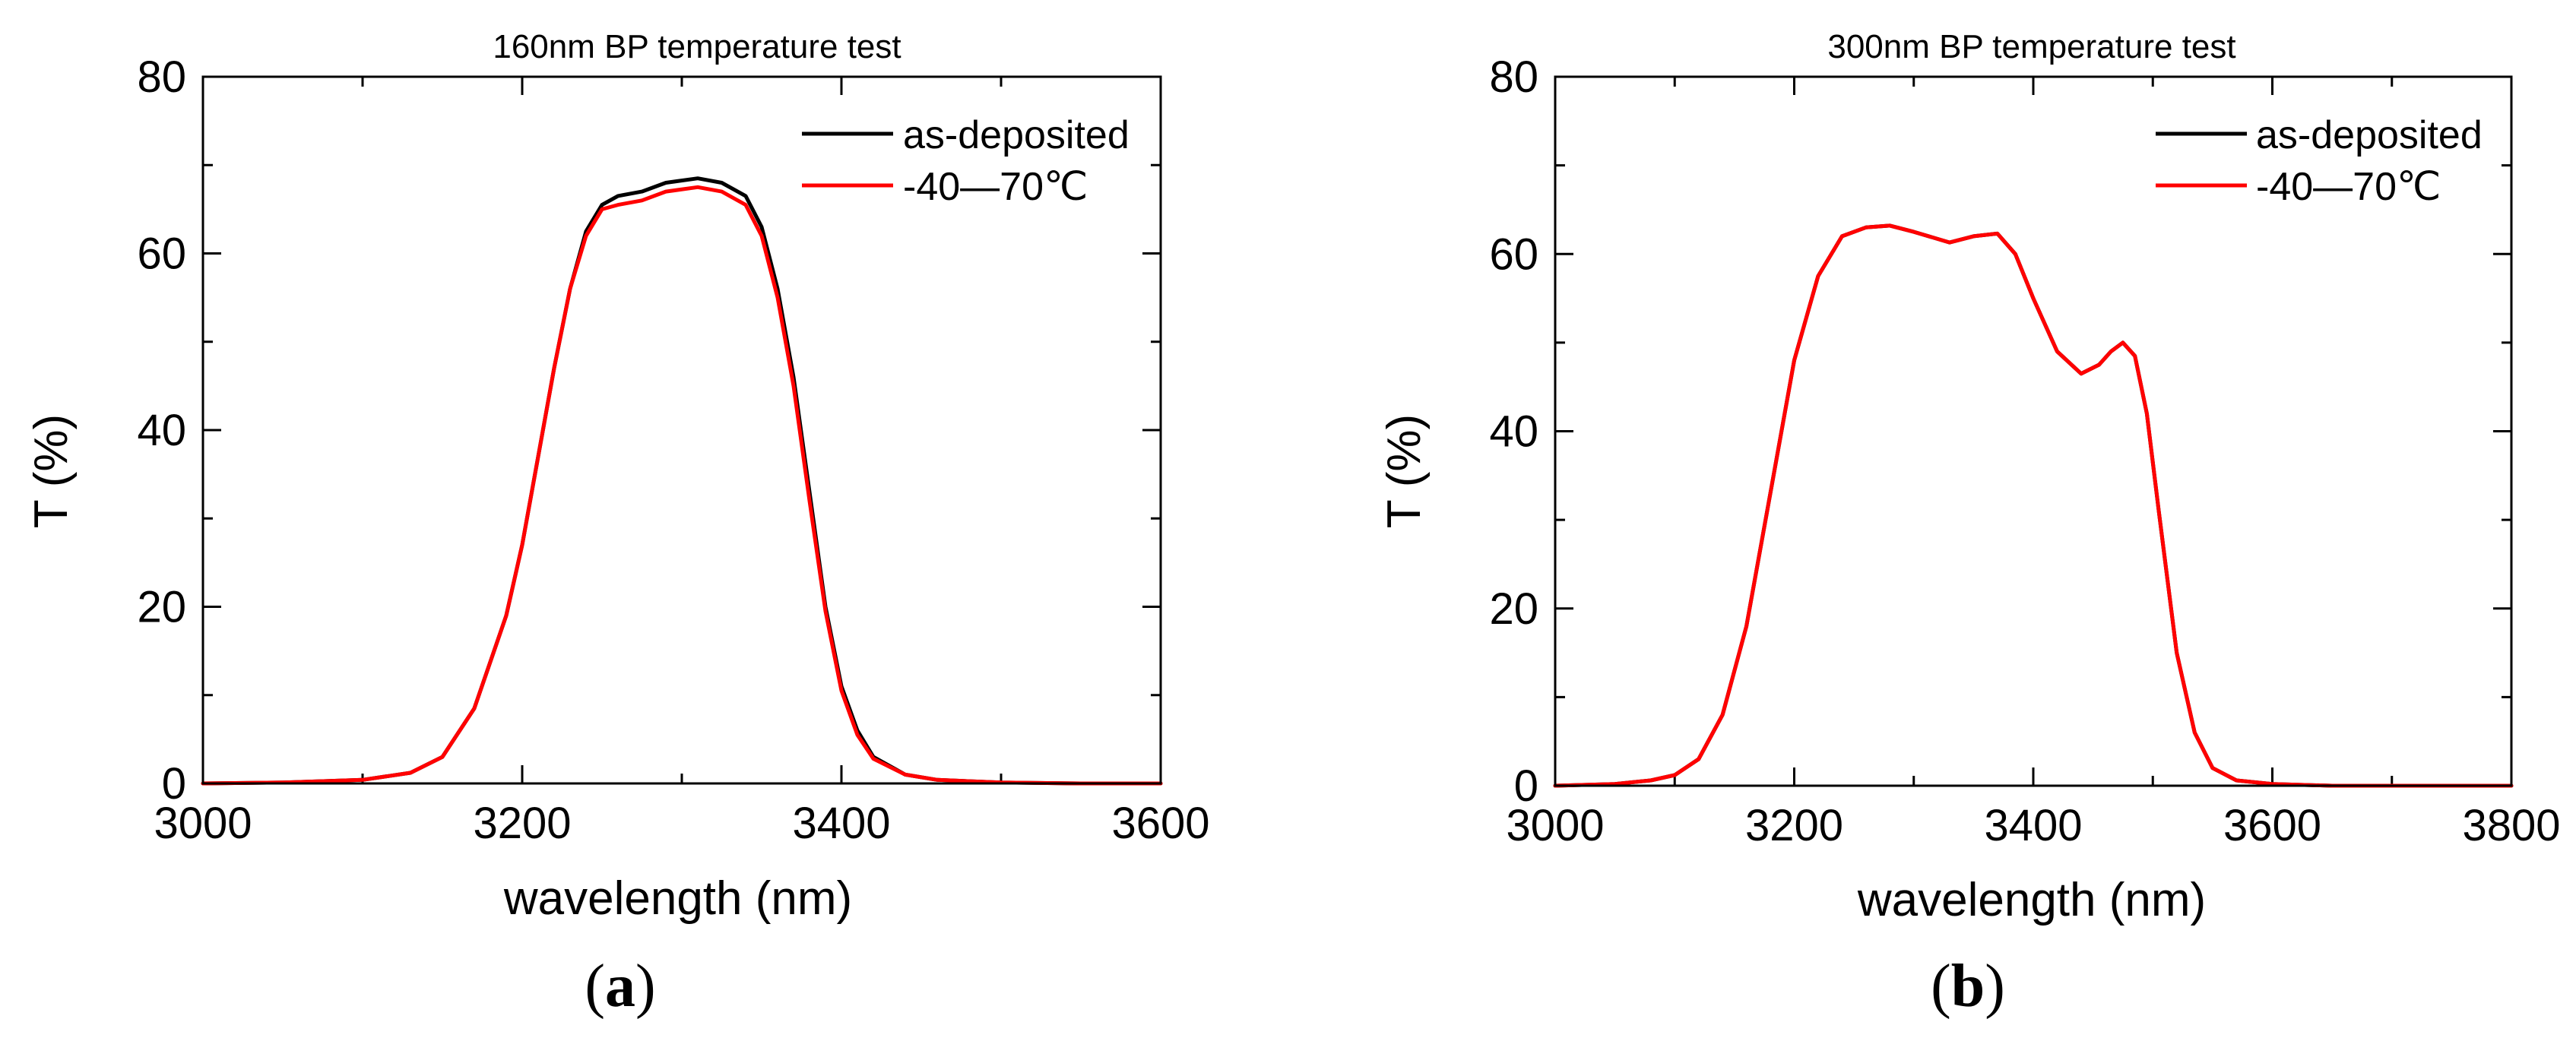  What do you see at coordinates (2511, 825) in the screenshot?
I see `x-tick-label: 3800` at bounding box center [2511, 825].